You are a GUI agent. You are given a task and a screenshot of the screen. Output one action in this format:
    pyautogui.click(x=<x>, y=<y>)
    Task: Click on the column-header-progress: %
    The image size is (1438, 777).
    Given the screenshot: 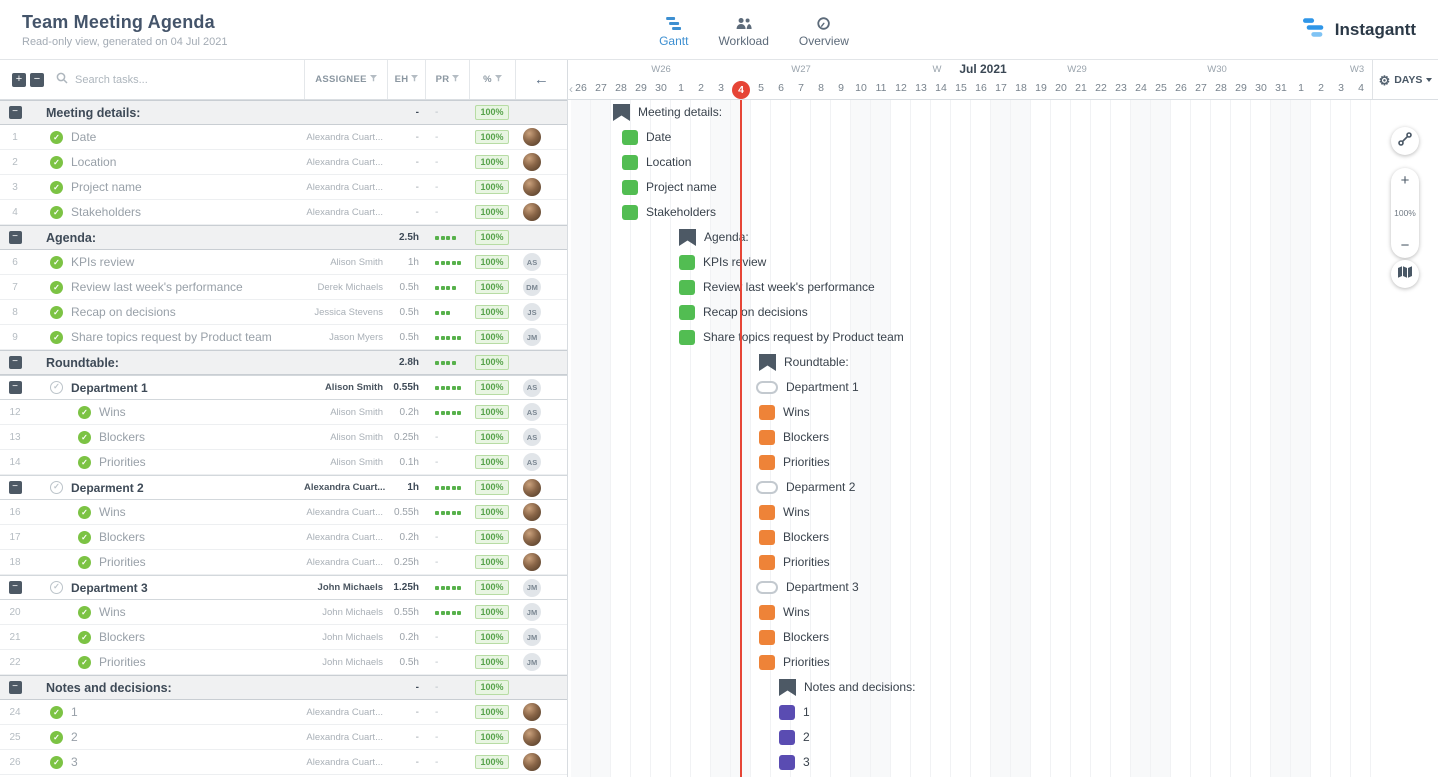 What is the action you would take?
    pyautogui.click(x=492, y=79)
    